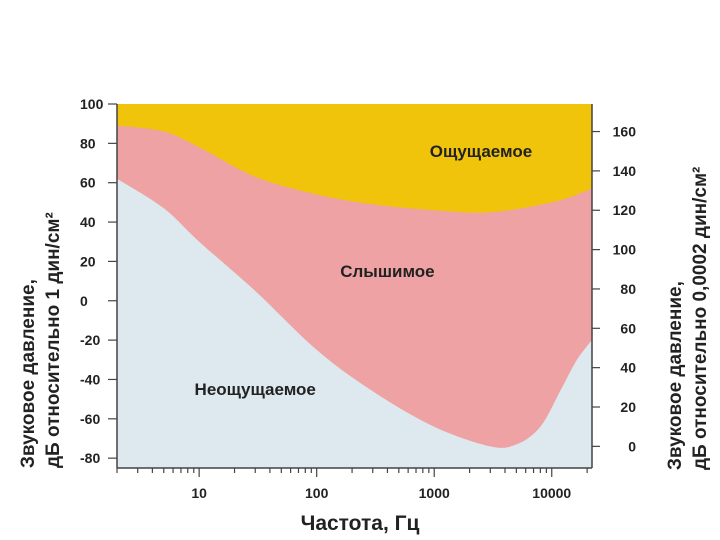 This screenshot has height=540, width=720. What do you see at coordinates (88, 261) in the screenshot?
I see `left-y-tick-label: 20` at bounding box center [88, 261].